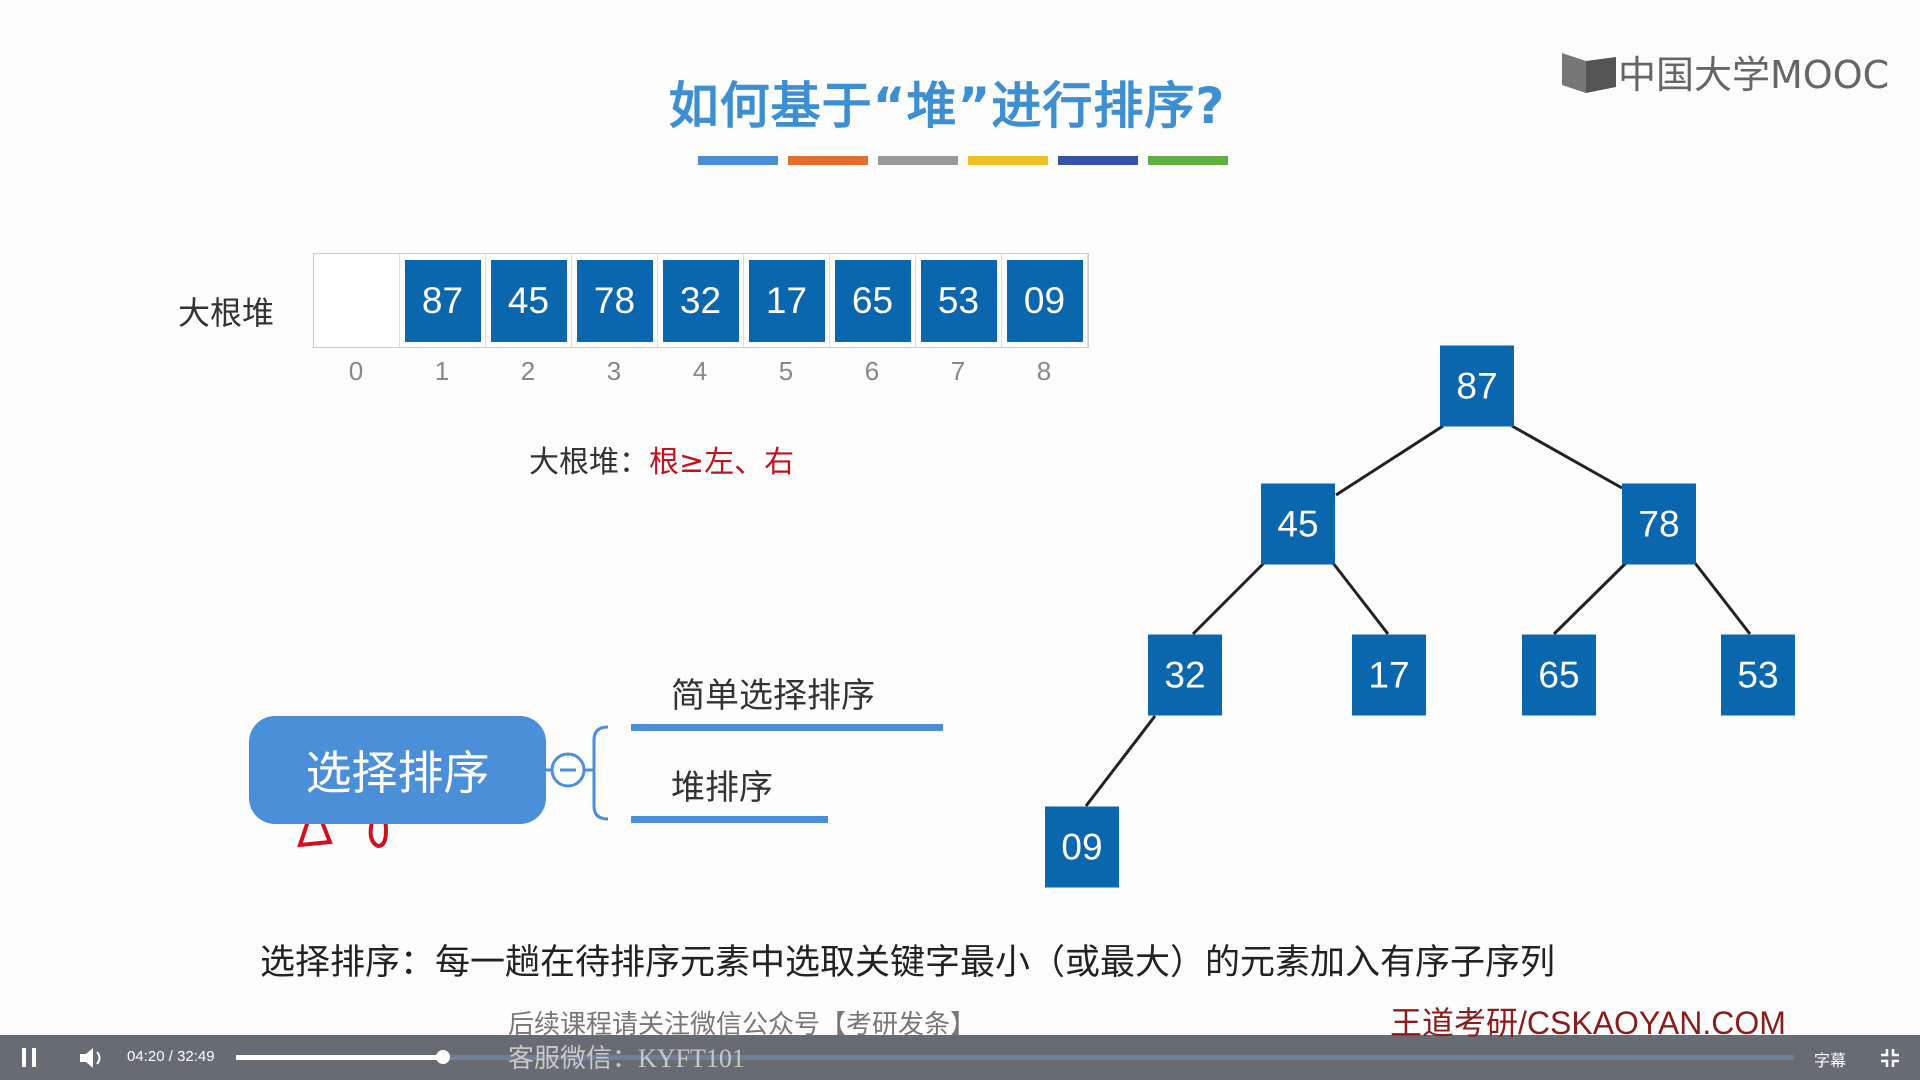 The height and width of the screenshot is (1080, 1920). I want to click on mooc-logo: 中国大学MOOC, so click(1724, 71).